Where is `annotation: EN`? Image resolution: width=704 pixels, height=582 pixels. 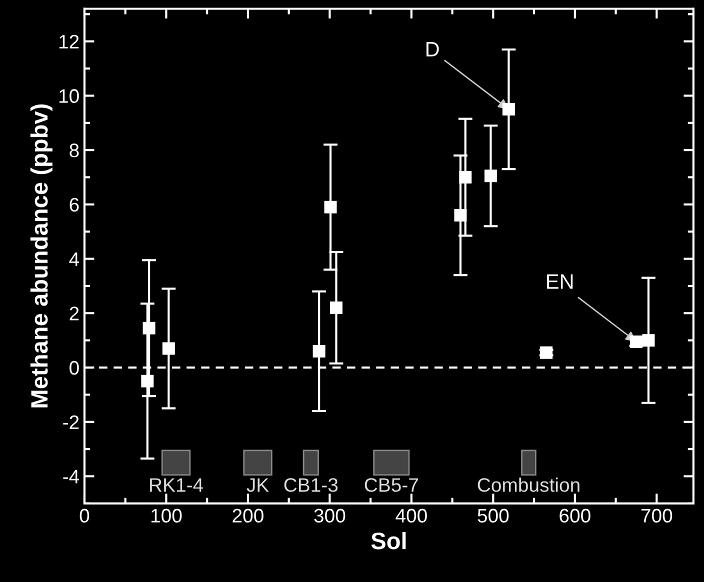 annotation: EN is located at coordinates (560, 281).